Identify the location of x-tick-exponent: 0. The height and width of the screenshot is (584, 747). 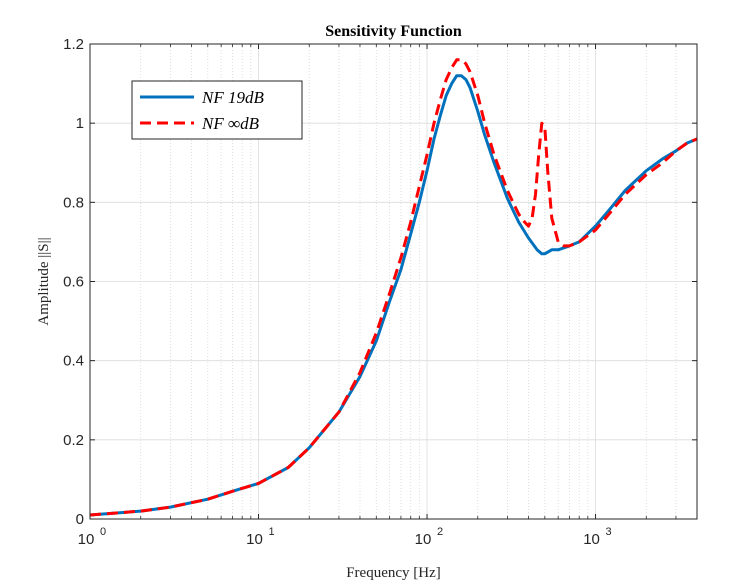
(103, 532).